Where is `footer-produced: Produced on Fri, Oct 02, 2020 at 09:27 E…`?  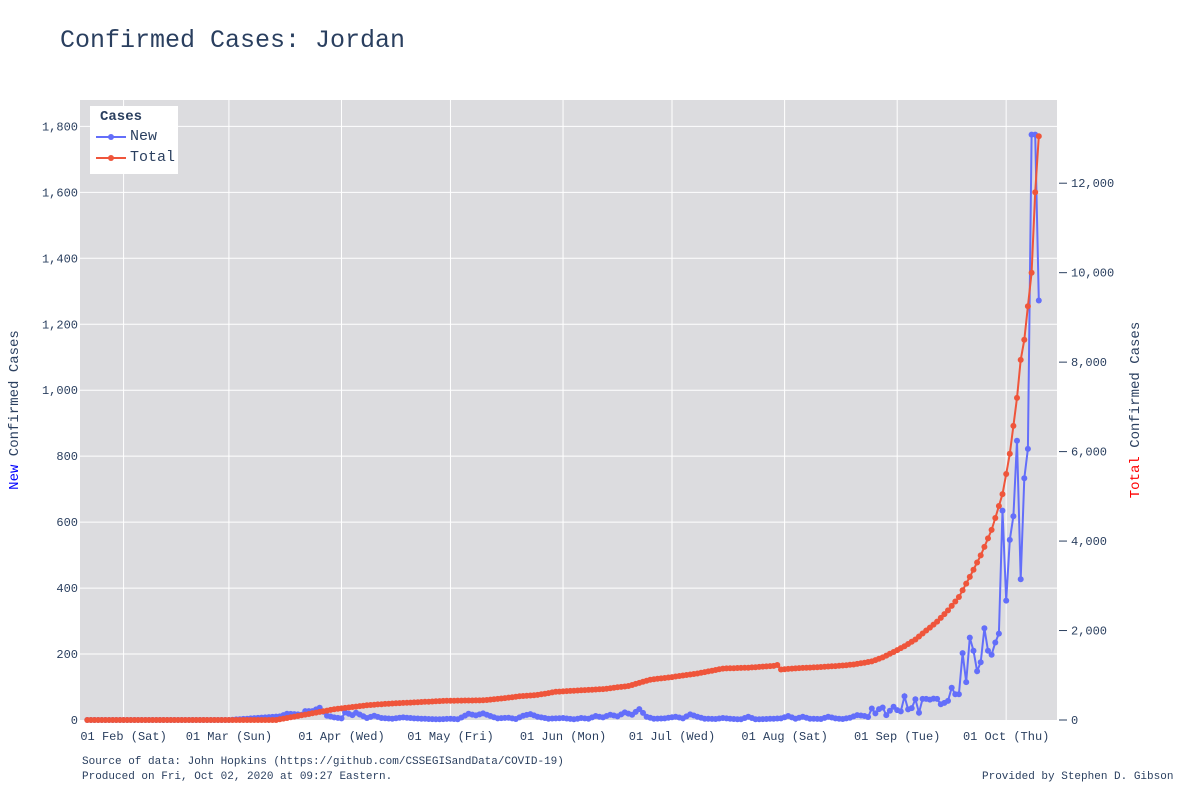 footer-produced: Produced on Fri, Oct 02, 2020 at 09:27 E… is located at coordinates (237, 777).